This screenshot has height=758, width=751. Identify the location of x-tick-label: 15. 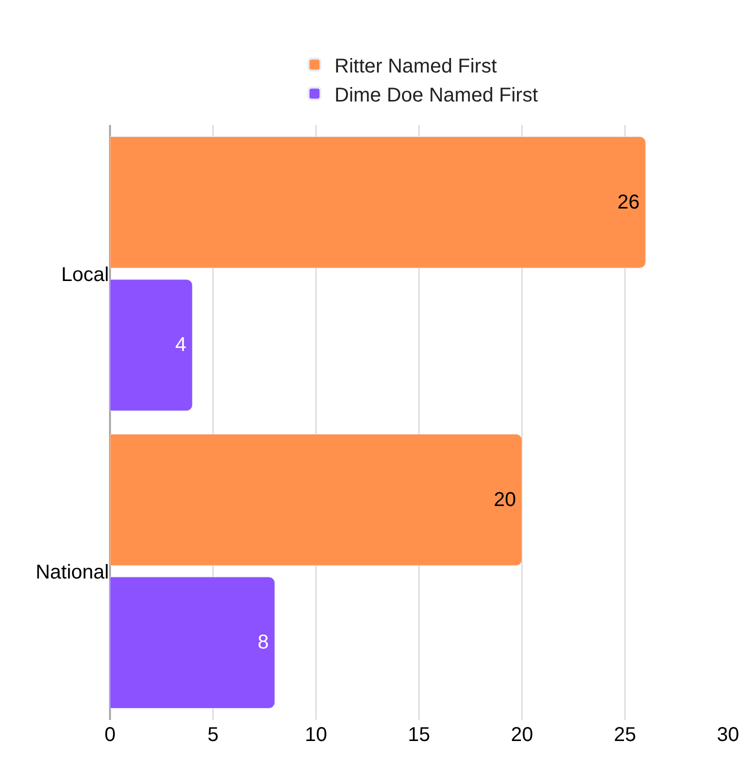
(419, 735).